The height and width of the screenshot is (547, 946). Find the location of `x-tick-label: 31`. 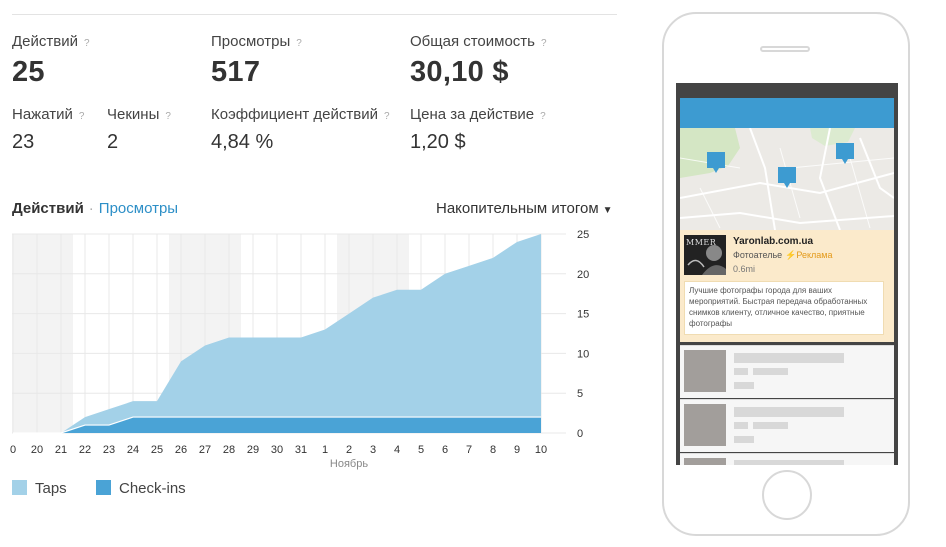

x-tick-label: 31 is located at coordinates (301, 450).